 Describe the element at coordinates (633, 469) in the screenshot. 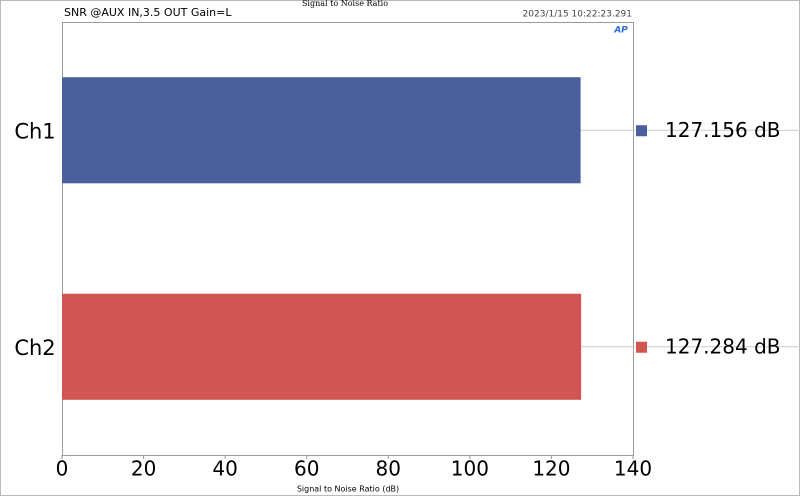

I see `x-tick-label: 140` at that location.